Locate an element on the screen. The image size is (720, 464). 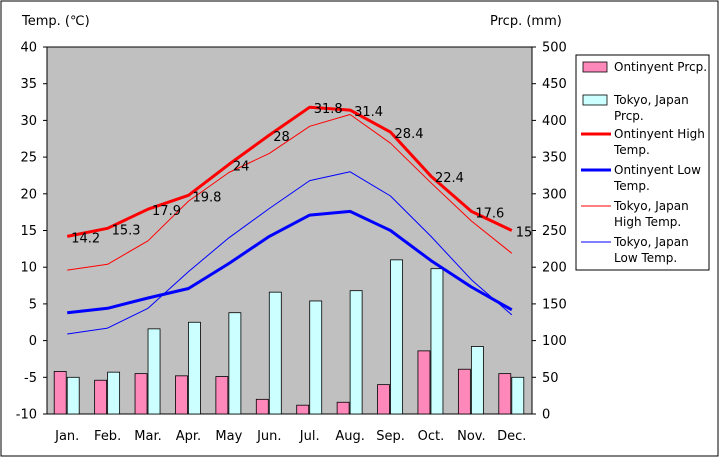
right-tick-label: 0 is located at coordinates (546, 415).